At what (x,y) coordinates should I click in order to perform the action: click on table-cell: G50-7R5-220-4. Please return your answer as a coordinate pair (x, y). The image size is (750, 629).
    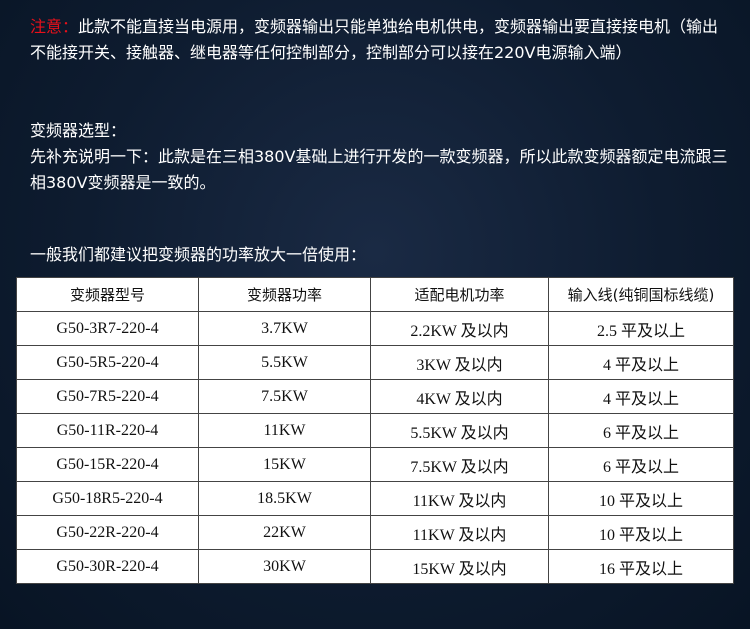
    Looking at the image, I should click on (107, 396).